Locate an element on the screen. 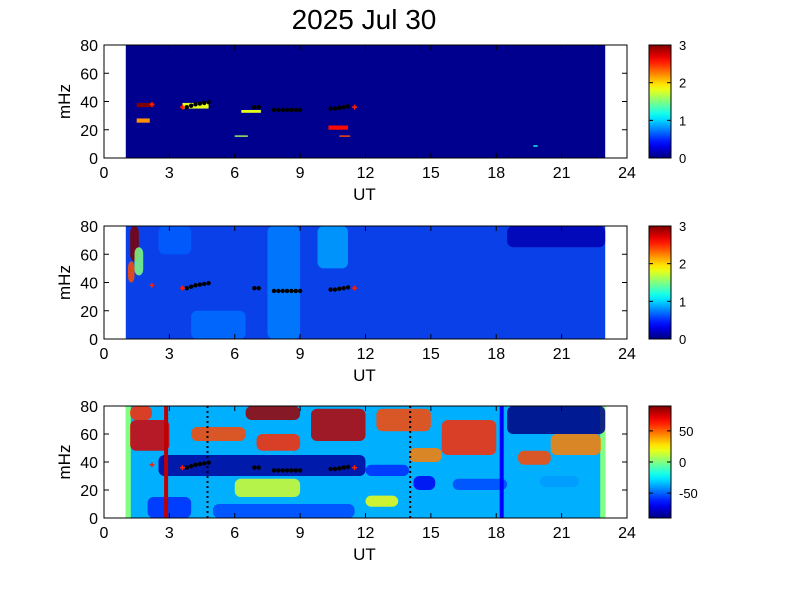 The image size is (801, 600). colorbar-tick-label: -50 is located at coordinates (688, 493).